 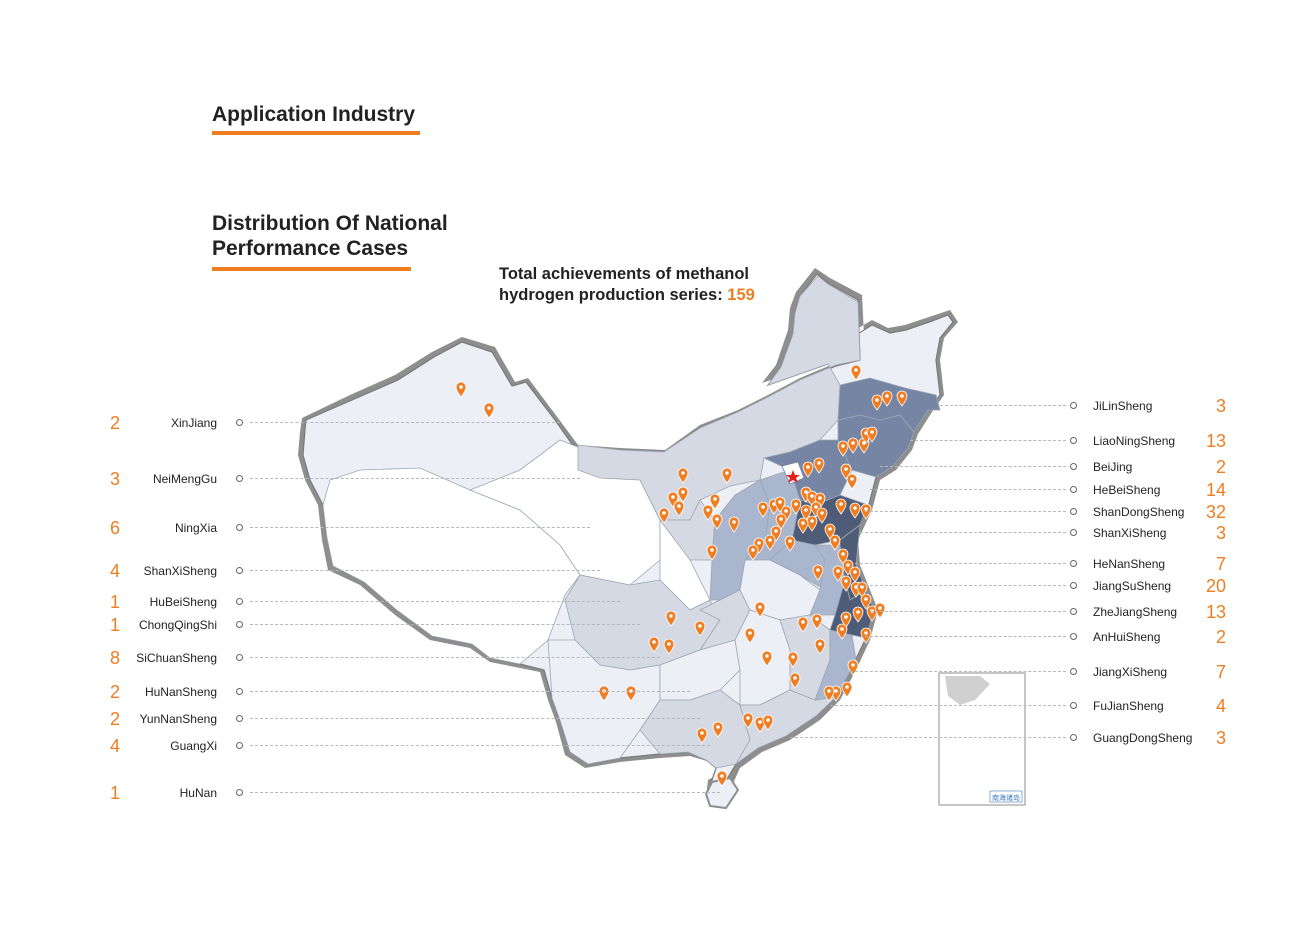 I want to click on region-name: HeNanSheng, so click(x=1129, y=564).